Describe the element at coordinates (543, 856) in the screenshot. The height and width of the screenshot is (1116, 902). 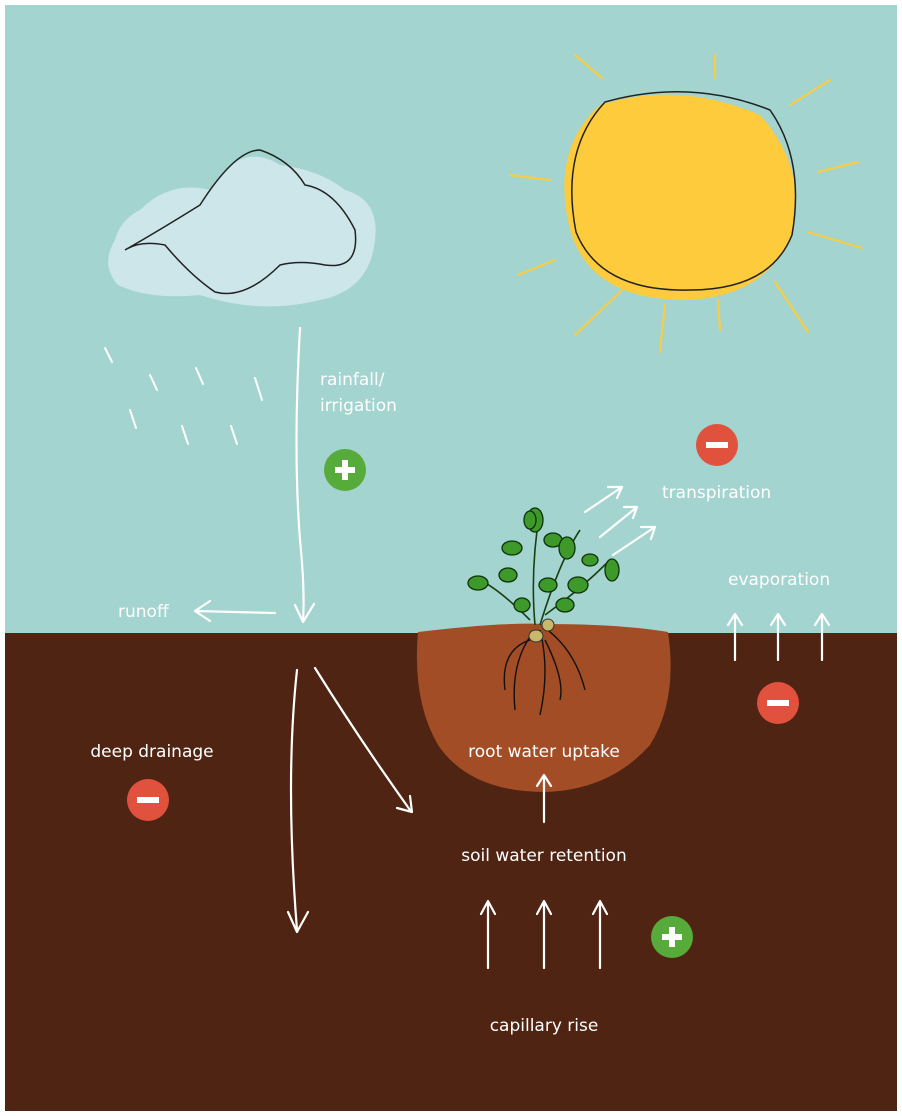
I see `label: soil water retention` at that location.